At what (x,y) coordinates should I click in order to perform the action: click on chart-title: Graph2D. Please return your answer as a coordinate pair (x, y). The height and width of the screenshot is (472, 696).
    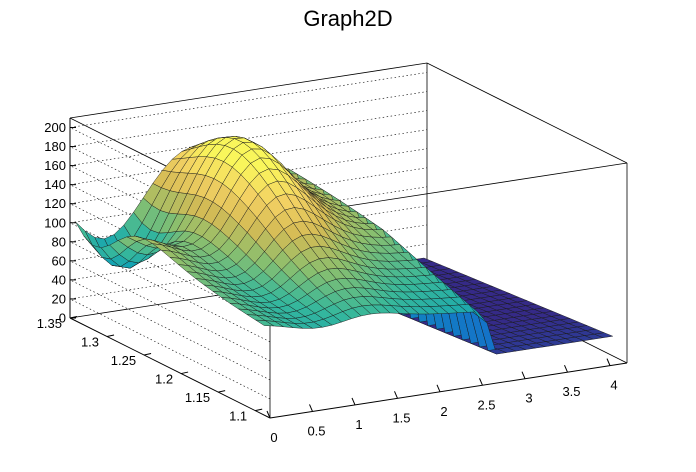
    Looking at the image, I should click on (347, 18).